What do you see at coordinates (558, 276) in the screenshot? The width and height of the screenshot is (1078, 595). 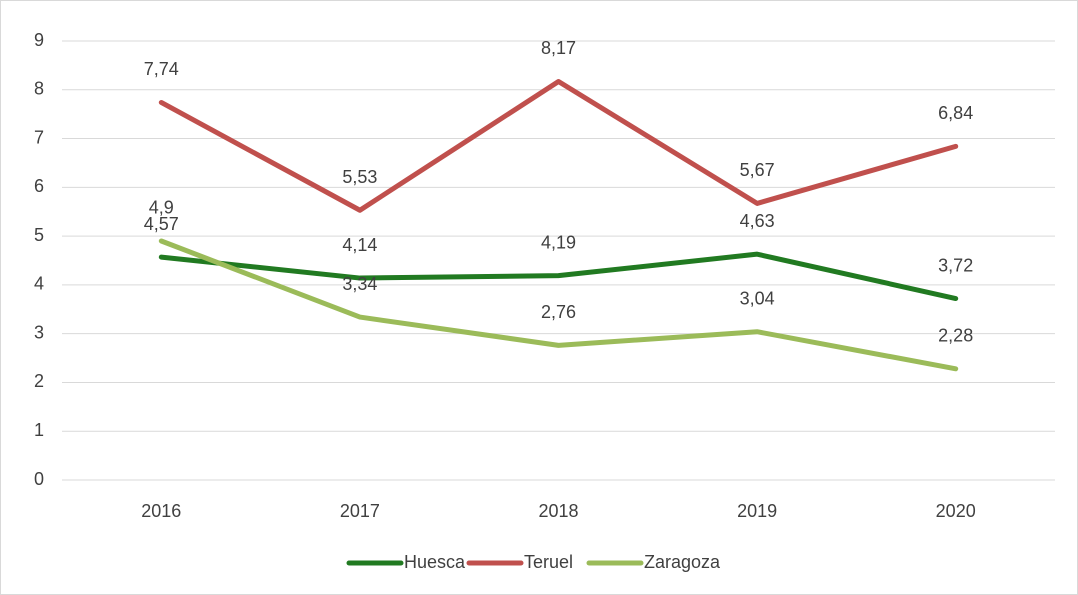 I see `series-line` at bounding box center [558, 276].